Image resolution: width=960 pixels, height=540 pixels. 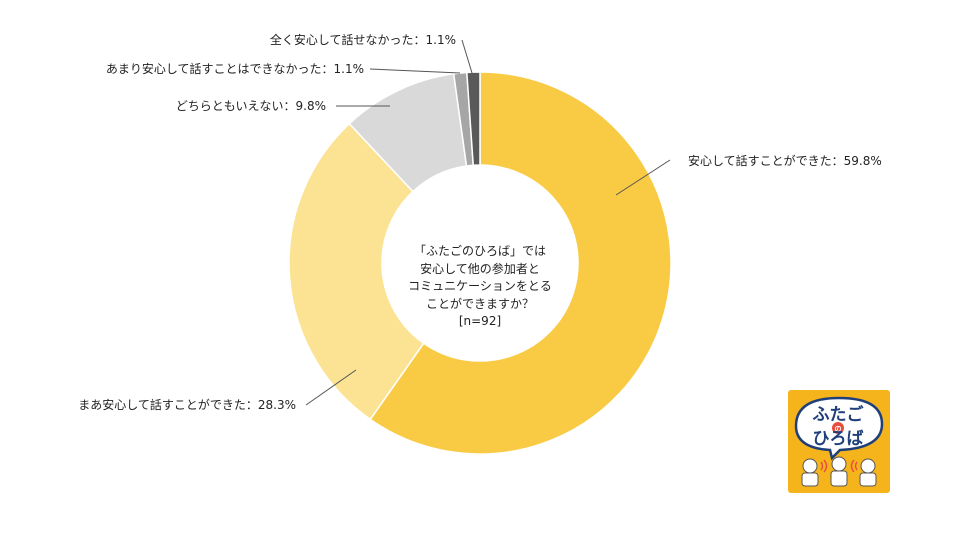 I want to click on slice-label: どちらともいえない：9.8%, so click(x=251, y=106).